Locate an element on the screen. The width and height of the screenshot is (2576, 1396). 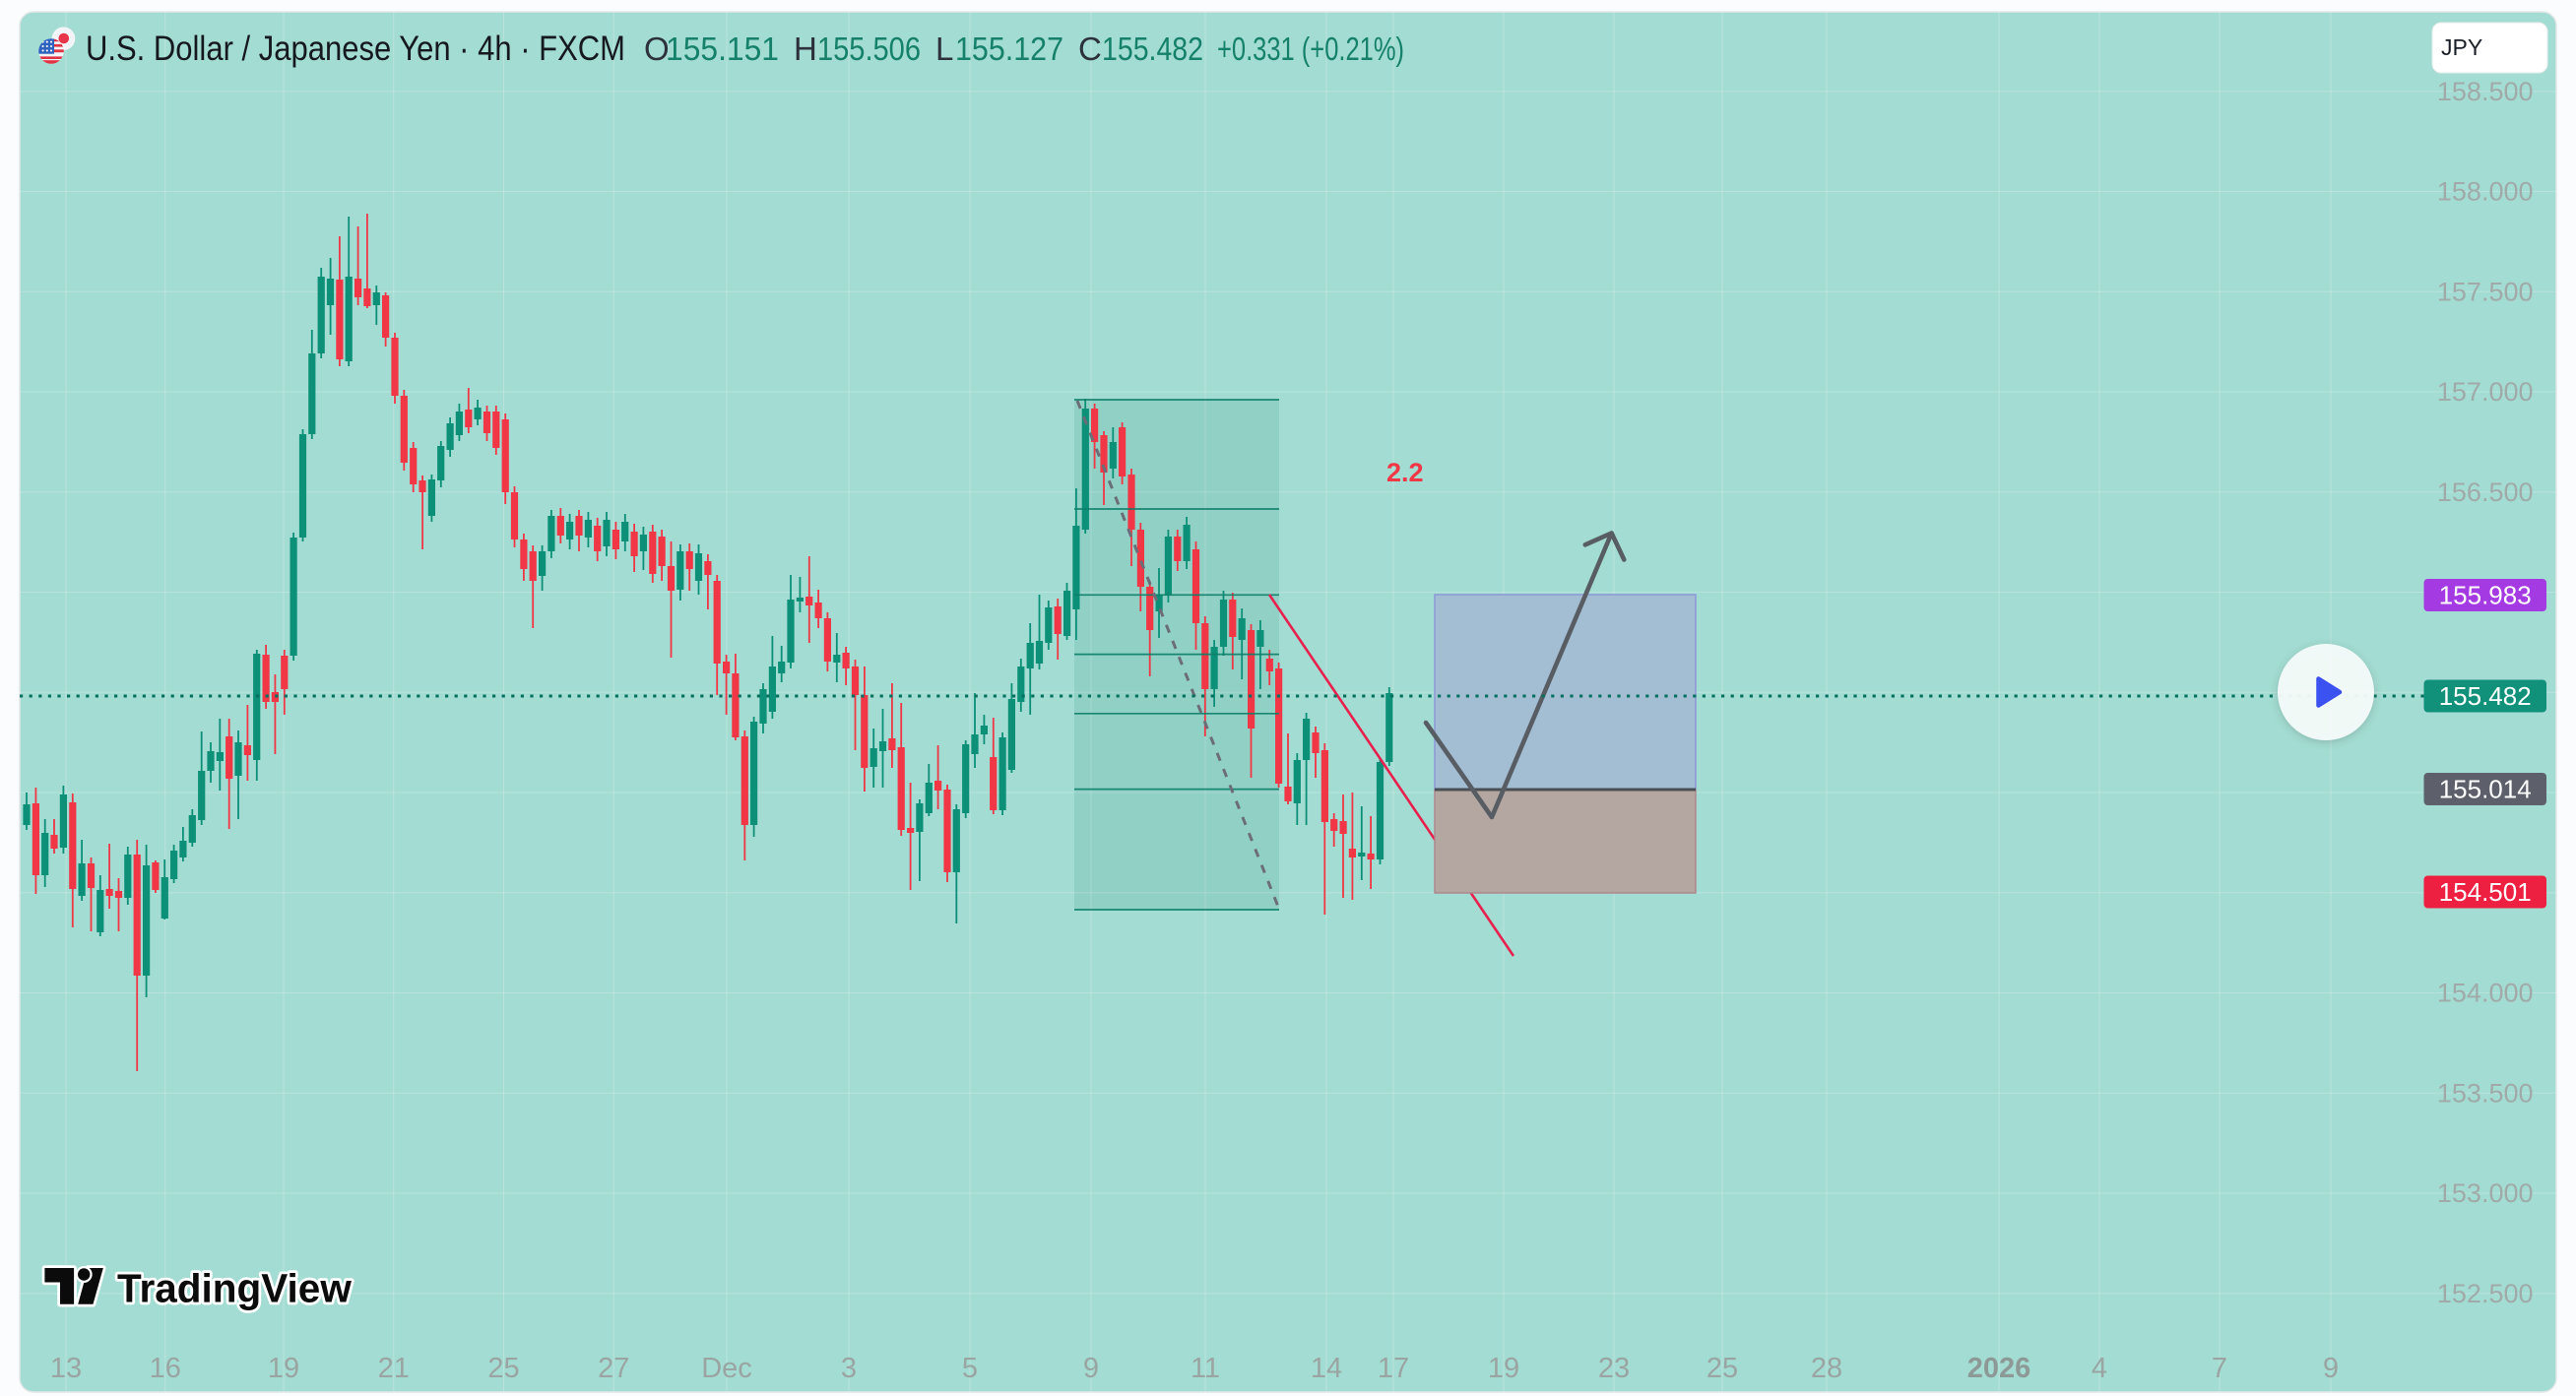
svg-text: 153.500 is located at coordinates (2485, 1093).